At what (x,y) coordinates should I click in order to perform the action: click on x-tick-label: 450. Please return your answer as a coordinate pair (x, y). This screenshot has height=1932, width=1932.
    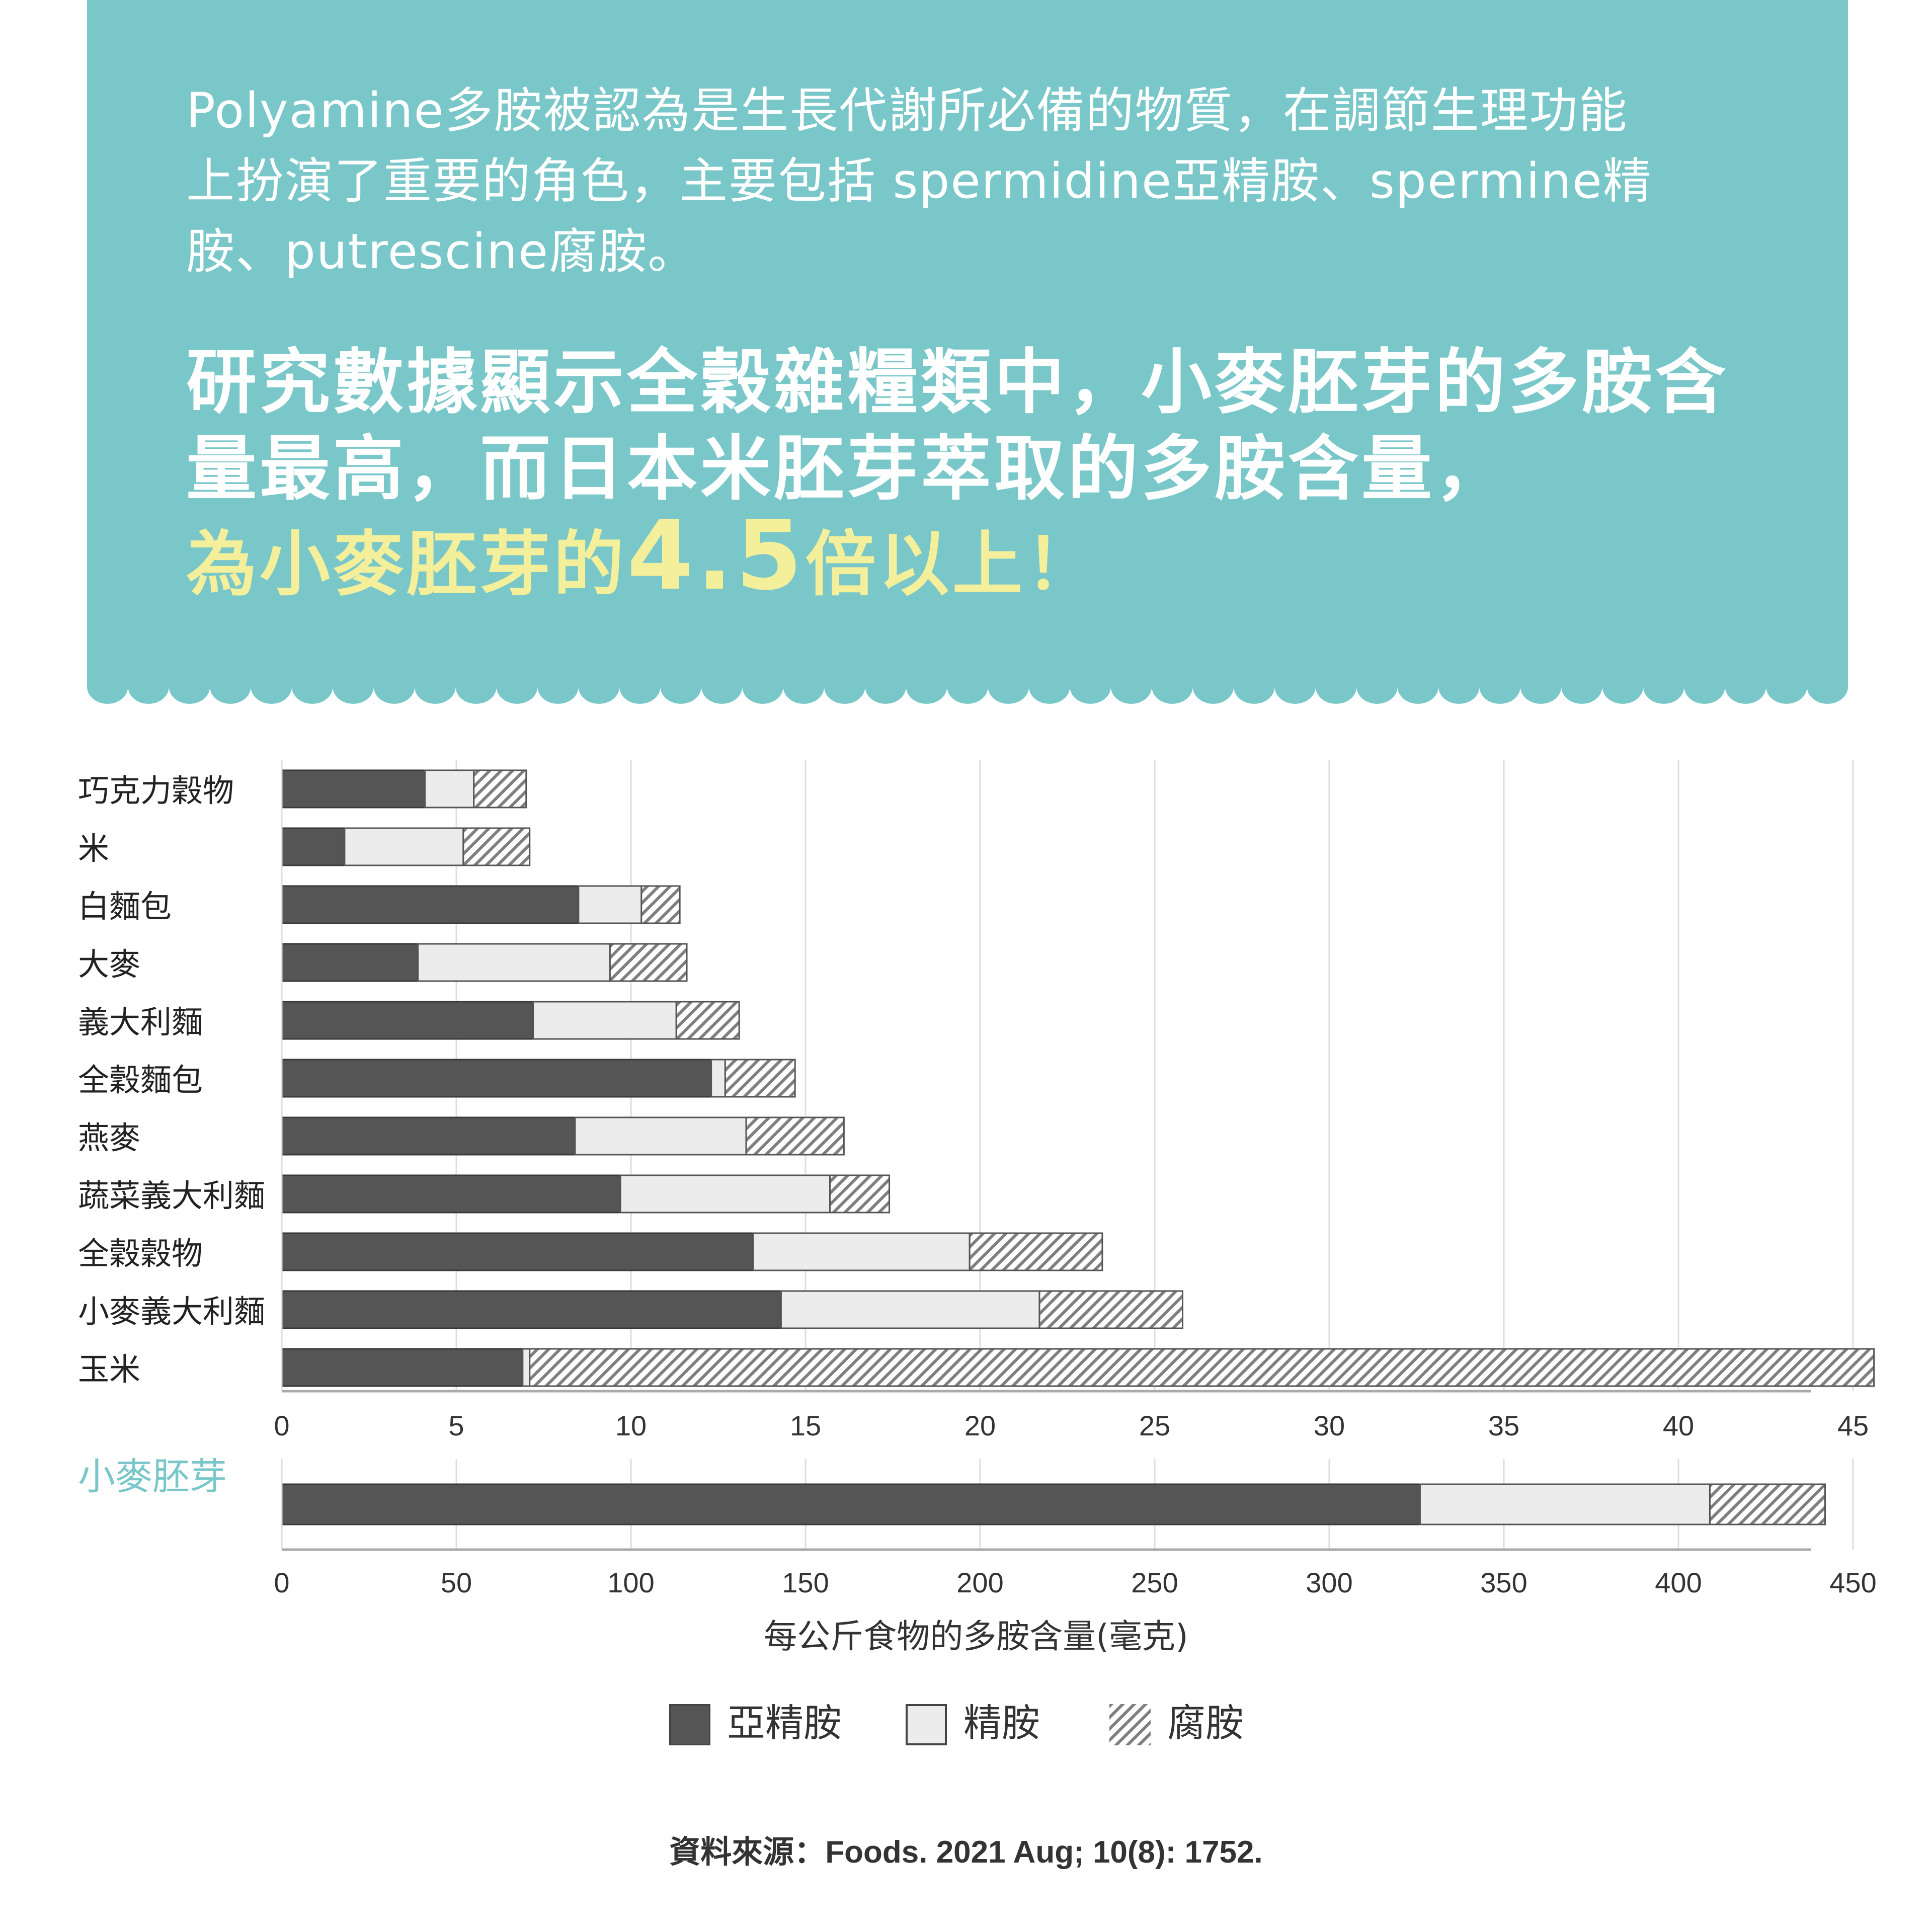
    Looking at the image, I should click on (1853, 1582).